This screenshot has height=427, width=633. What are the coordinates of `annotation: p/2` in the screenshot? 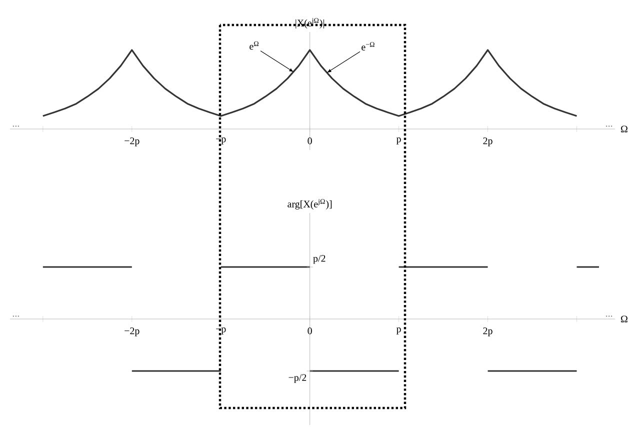 It's located at (319, 259).